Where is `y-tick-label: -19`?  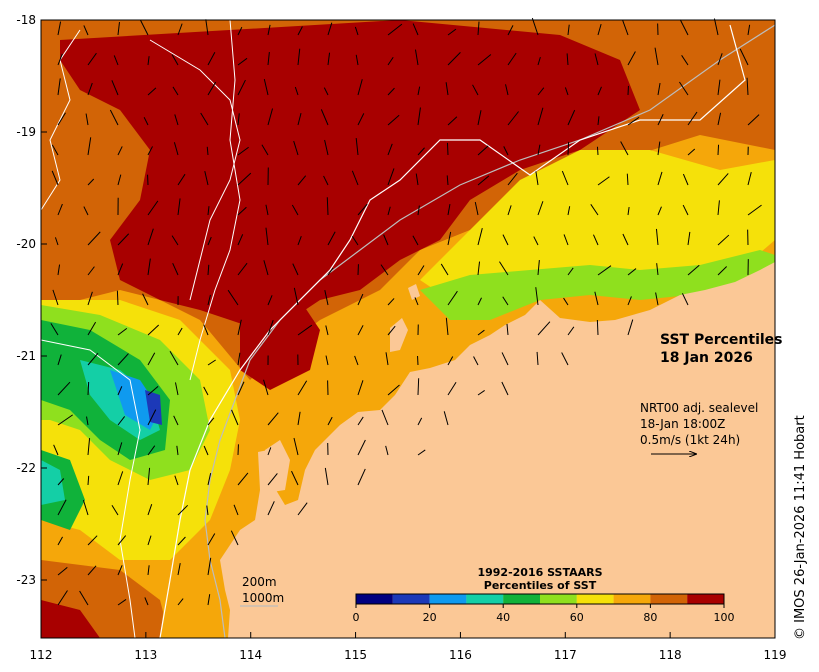 y-tick-label: -19 is located at coordinates (26, 132).